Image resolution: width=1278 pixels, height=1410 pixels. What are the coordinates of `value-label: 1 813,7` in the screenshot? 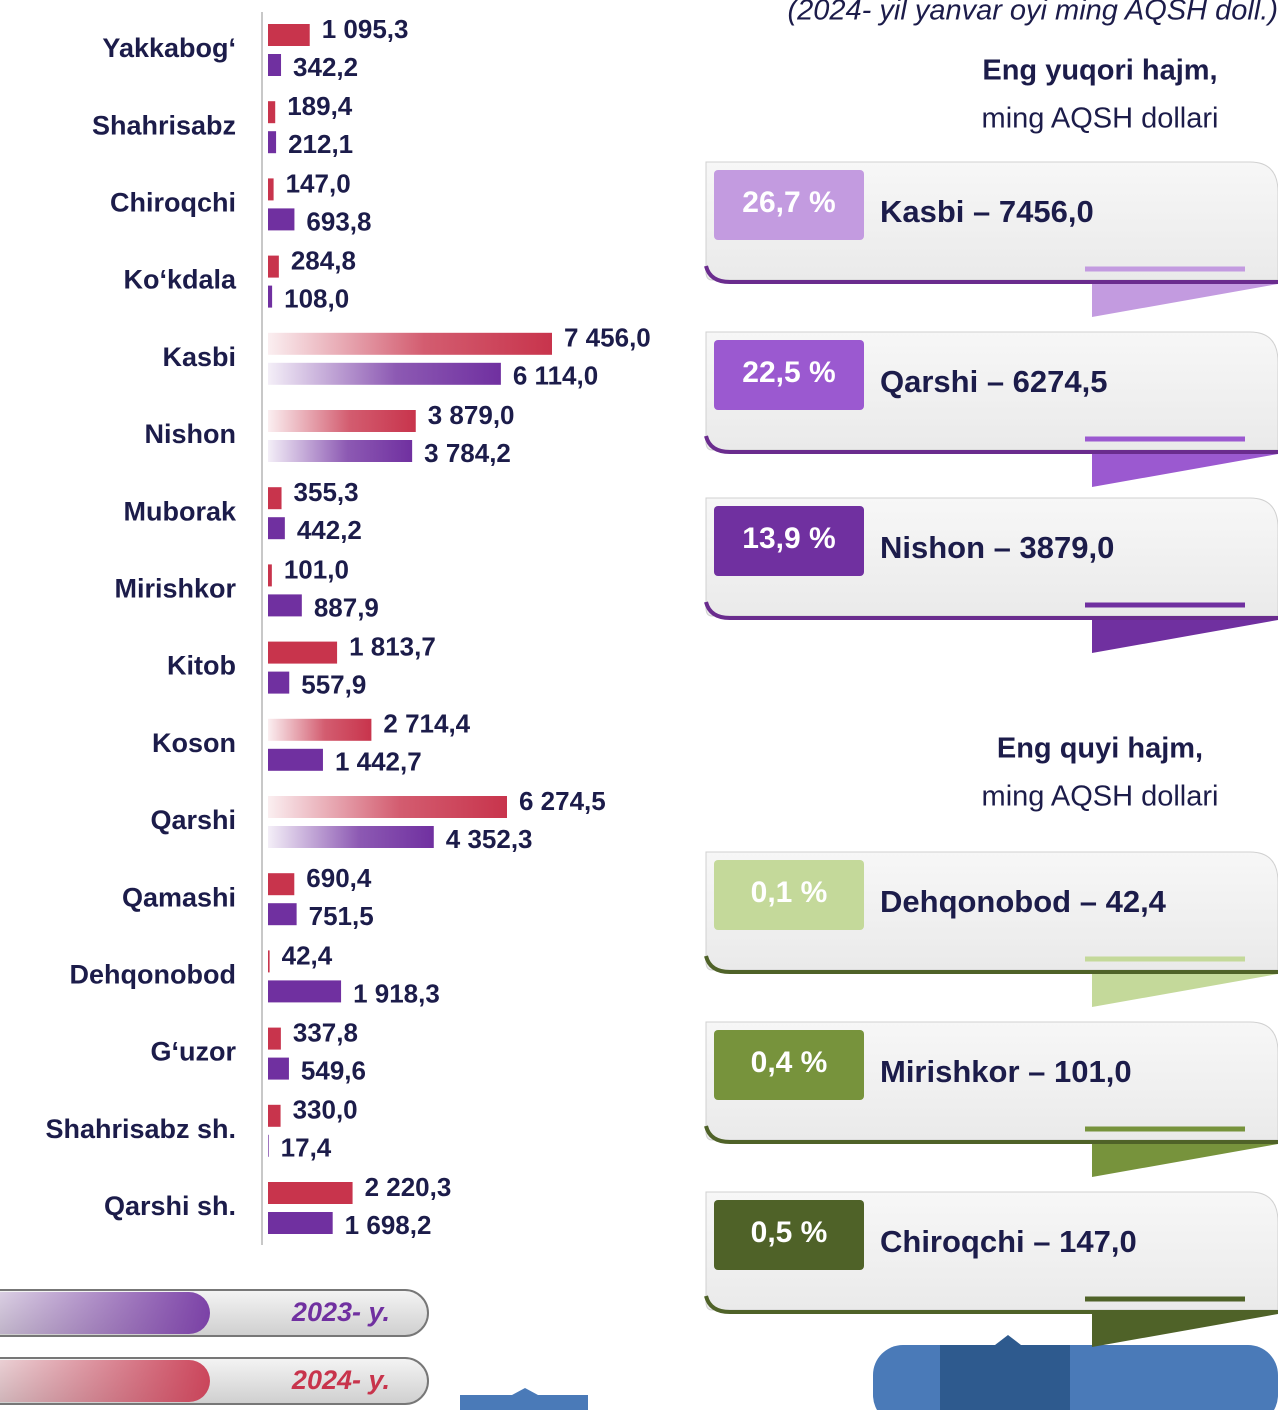 It's located at (392, 646).